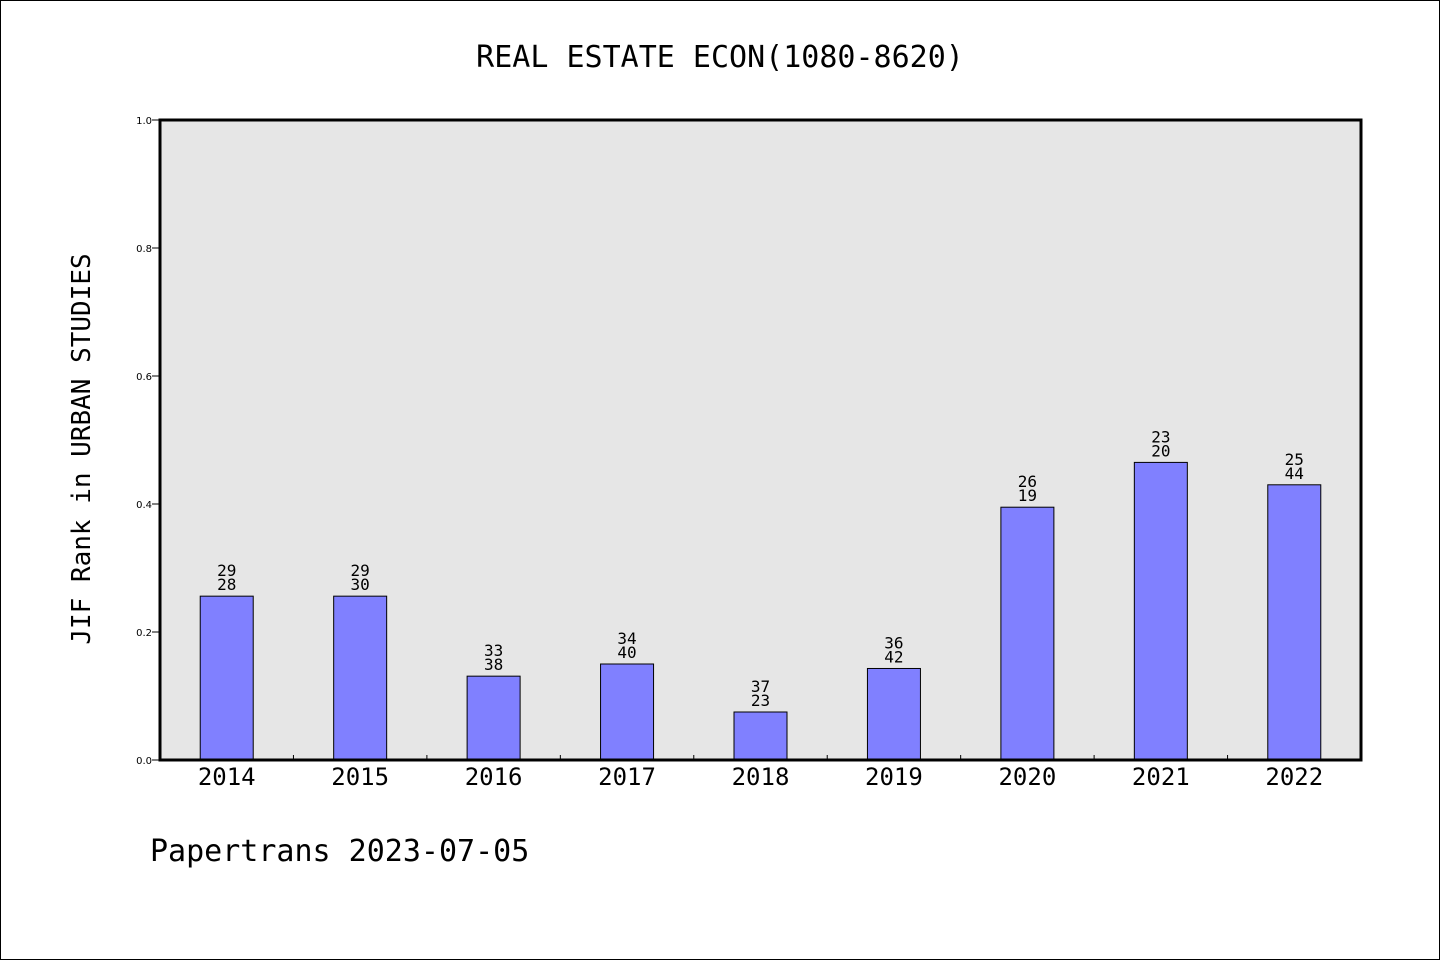  What do you see at coordinates (760, 700) in the screenshot?
I see `bar-label-bottom: 23` at bounding box center [760, 700].